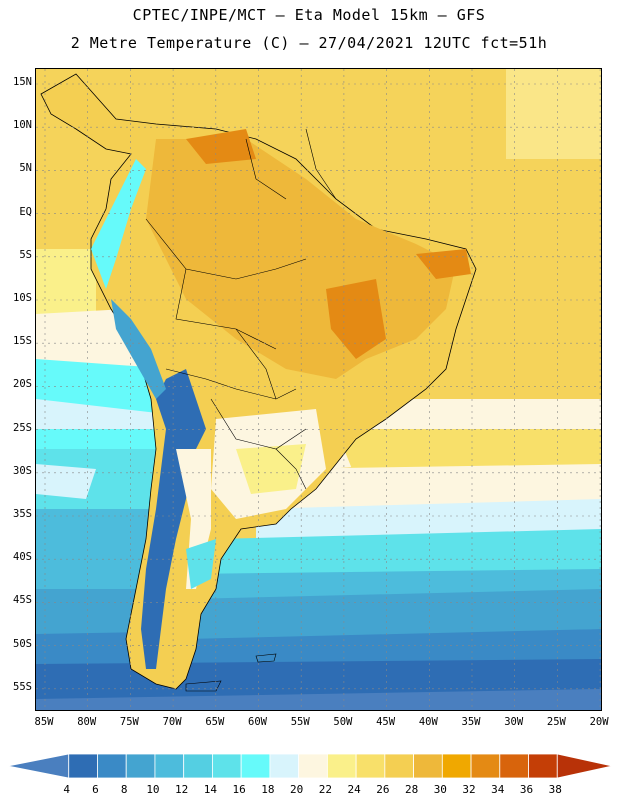  What do you see at coordinates (22, 384) in the screenshot?
I see `lat-label-20s: 20S` at bounding box center [22, 384].